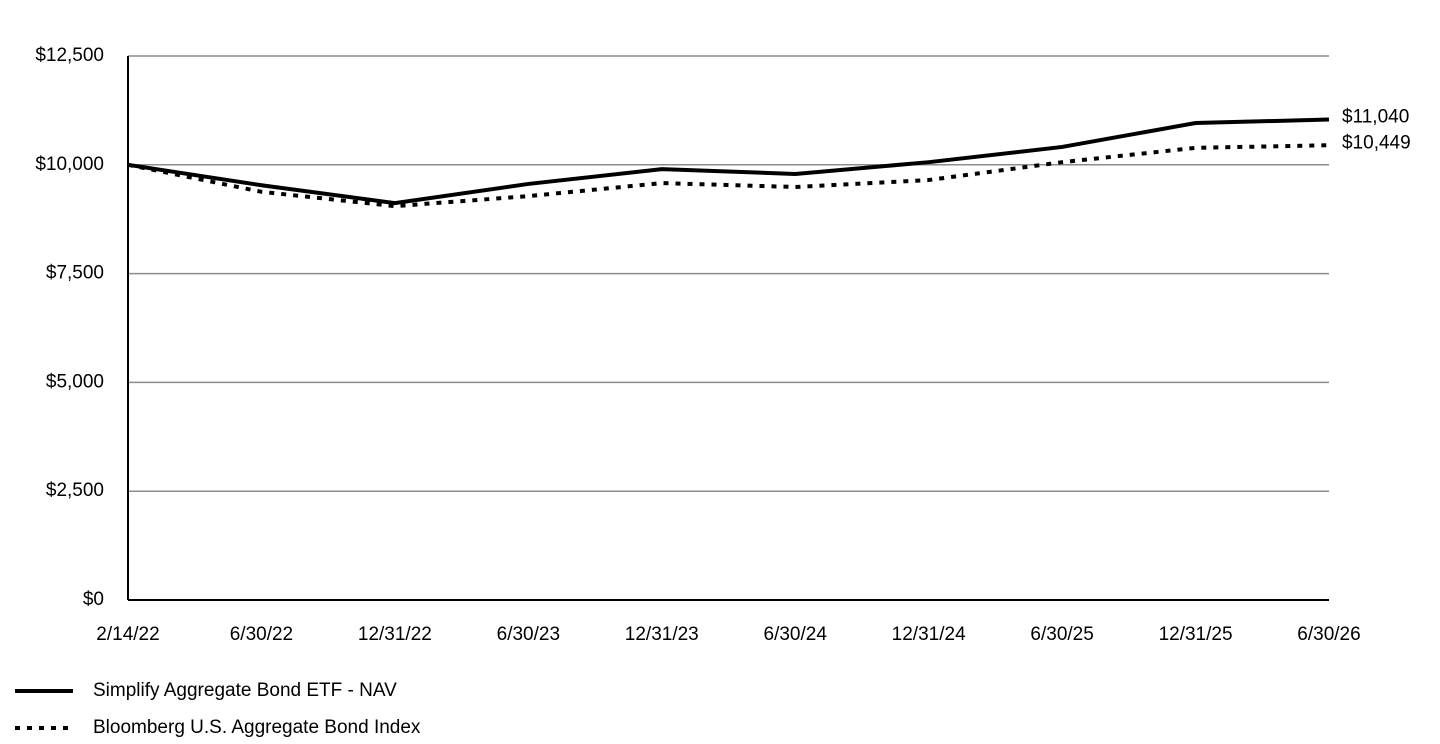 The width and height of the screenshot is (1440, 744). What do you see at coordinates (75, 273) in the screenshot?
I see `y-tick-label: $7,500` at bounding box center [75, 273].